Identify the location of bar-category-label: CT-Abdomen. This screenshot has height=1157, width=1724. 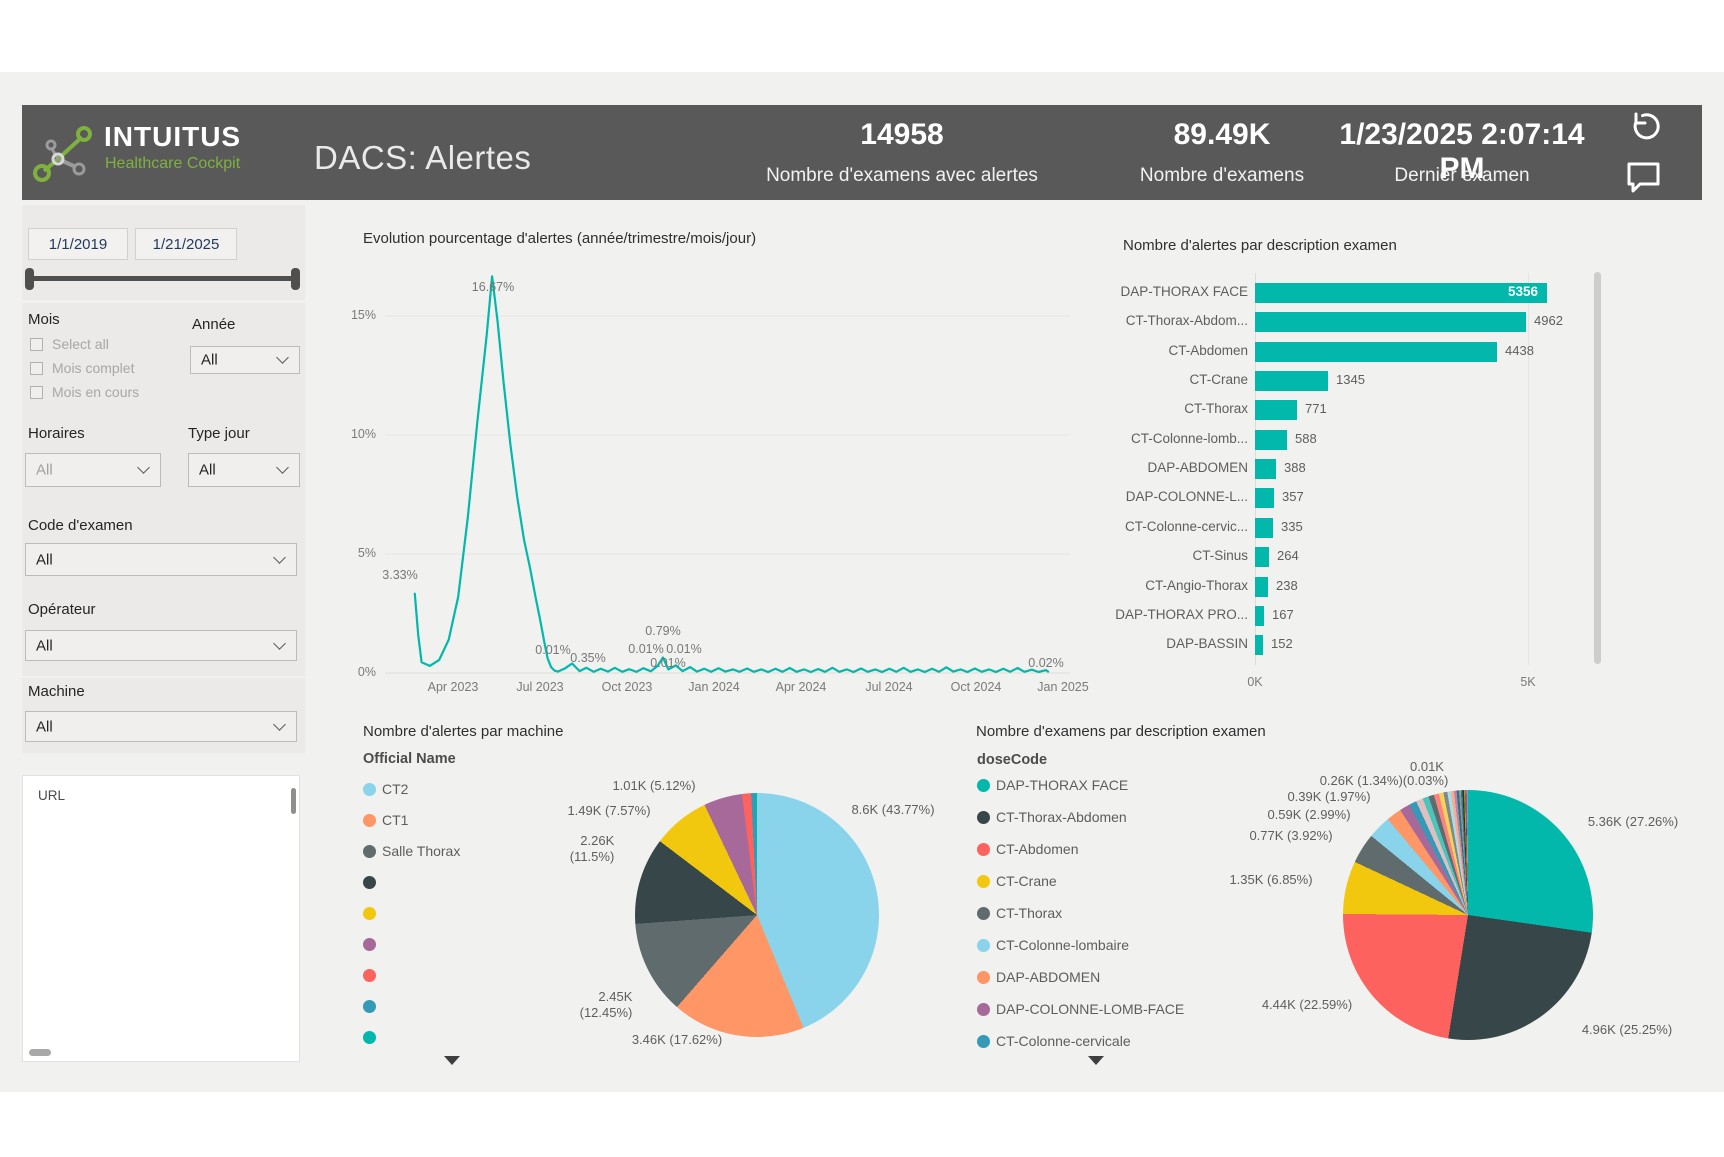
(1208, 350).